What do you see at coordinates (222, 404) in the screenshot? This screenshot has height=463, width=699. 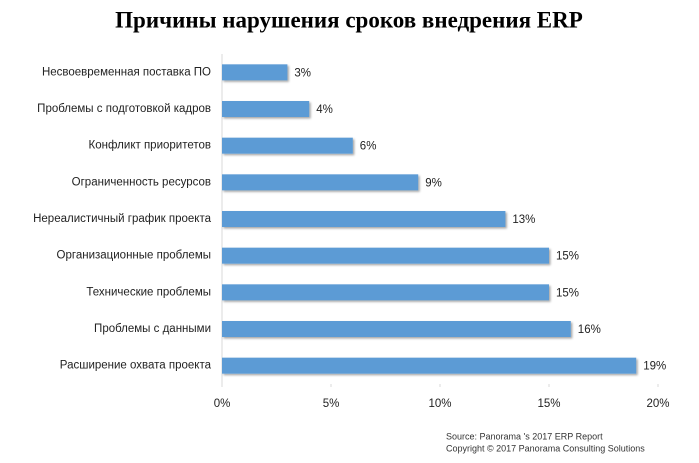 I see `x-tick-label: 0%` at bounding box center [222, 404].